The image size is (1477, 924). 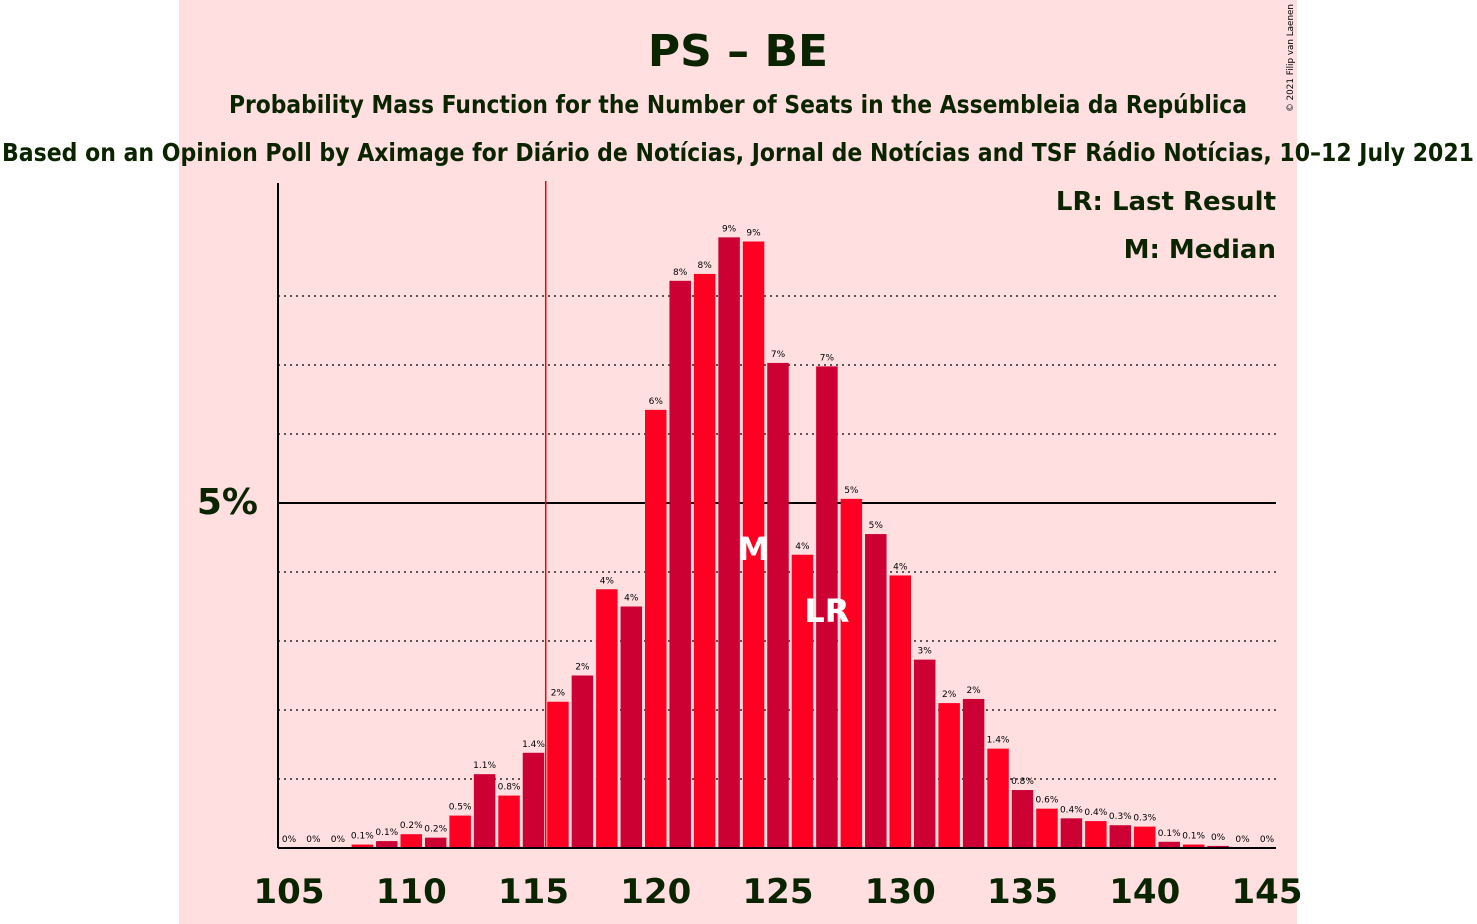 I want to click on bar-label-131: 3%, so click(x=925, y=652).